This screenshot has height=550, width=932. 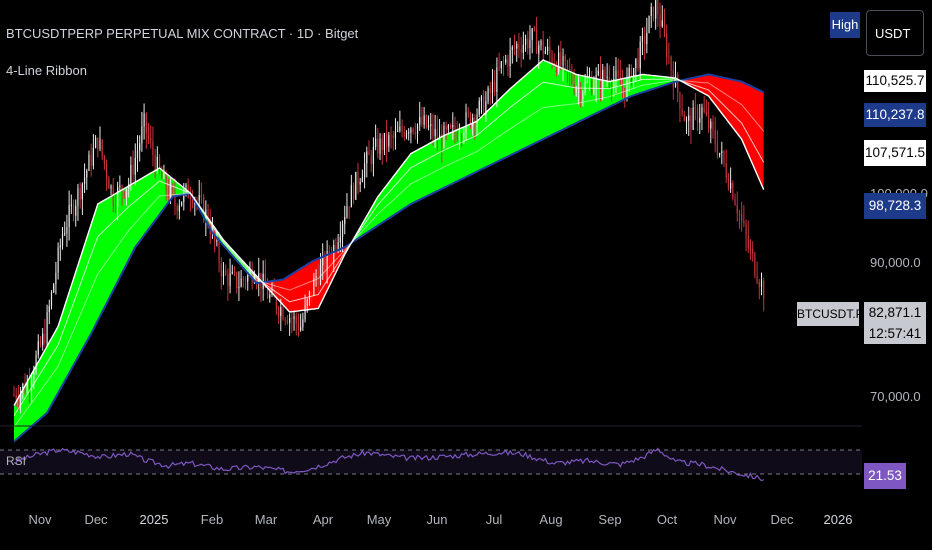 What do you see at coordinates (40, 519) in the screenshot?
I see `time-tick-label: Nov` at bounding box center [40, 519].